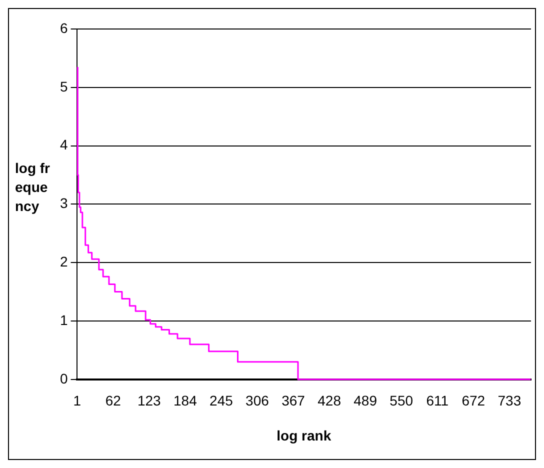 Image resolution: width=544 pixels, height=468 pixels. What do you see at coordinates (402, 400) in the screenshot?
I see `x-tick-label: 550` at bounding box center [402, 400].